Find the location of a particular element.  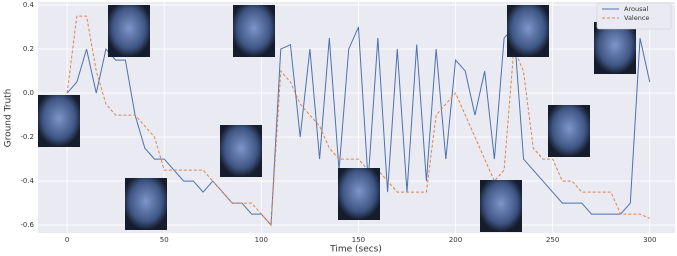

x-tick-label: 150 is located at coordinates (358, 240).